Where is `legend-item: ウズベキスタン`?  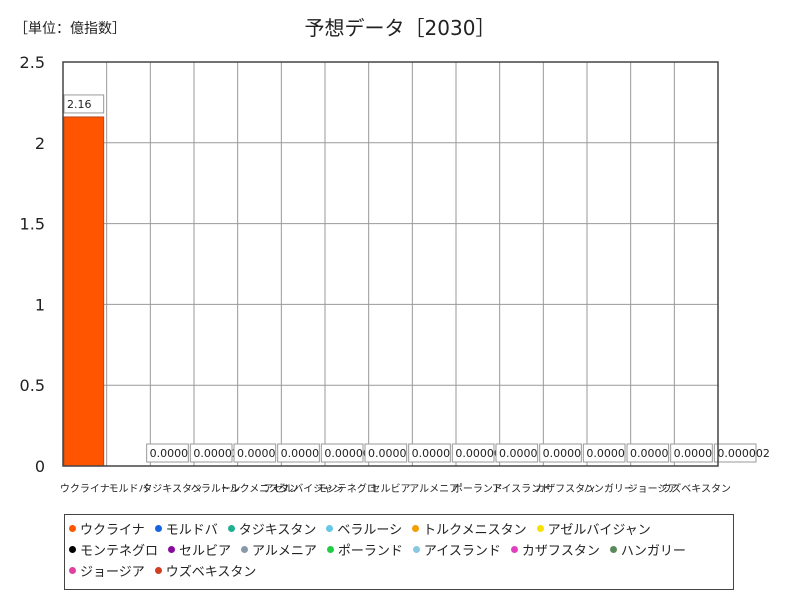
legend-item: ウズベキスタン is located at coordinates (205, 570).